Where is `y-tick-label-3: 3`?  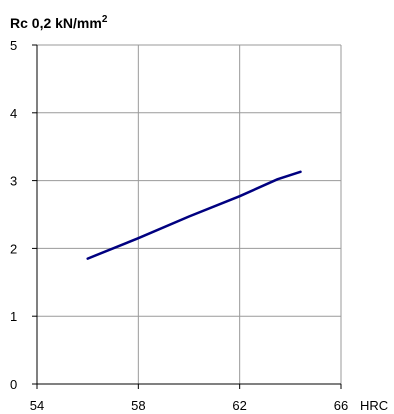 y-tick-label-3: 3 is located at coordinates (13, 181).